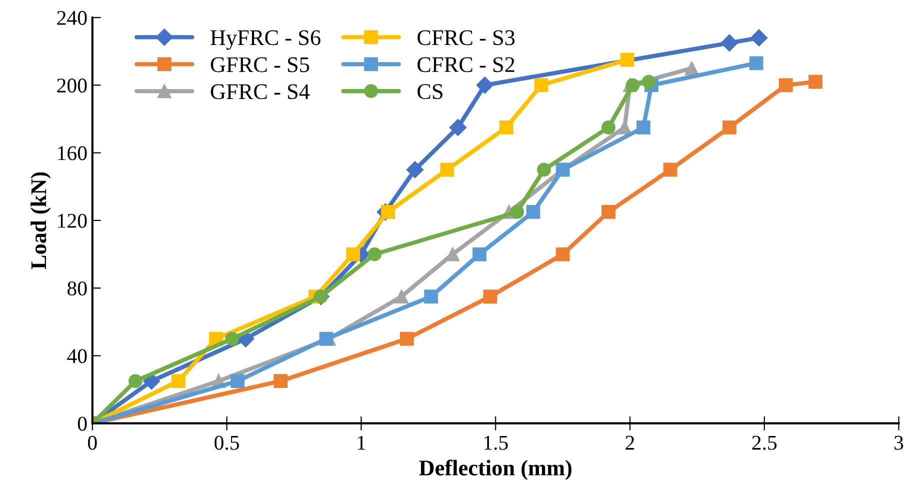  What do you see at coordinates (72, 153) in the screenshot?
I see `y-tick-label: 160` at bounding box center [72, 153].